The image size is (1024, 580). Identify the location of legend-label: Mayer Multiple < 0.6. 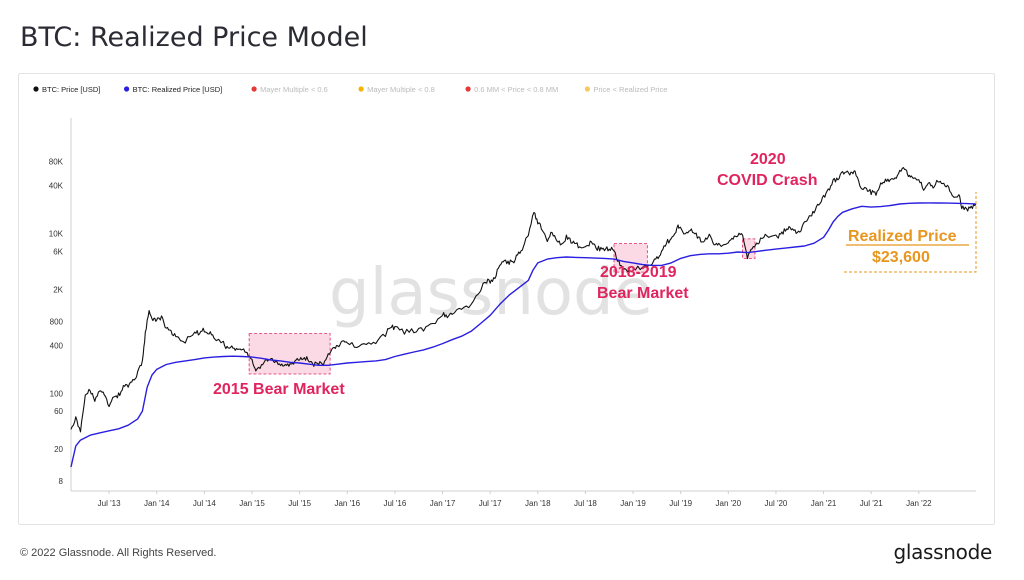
(294, 89).